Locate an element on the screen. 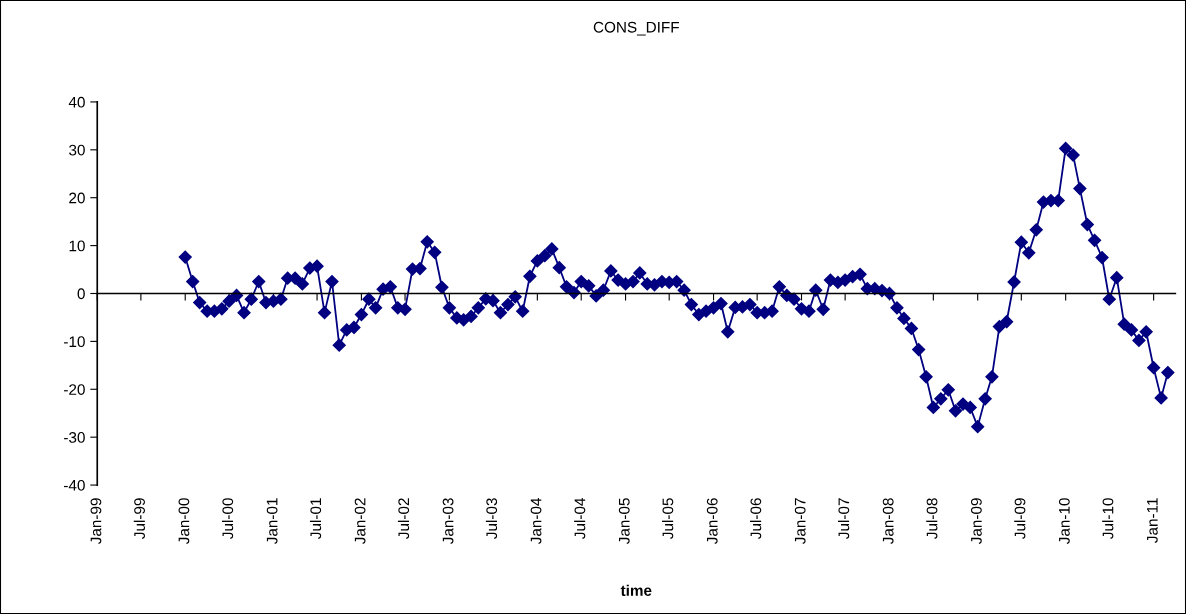 The width and height of the screenshot is (1186, 614). x-tick-label: Jul-08 is located at coordinates (932, 518).